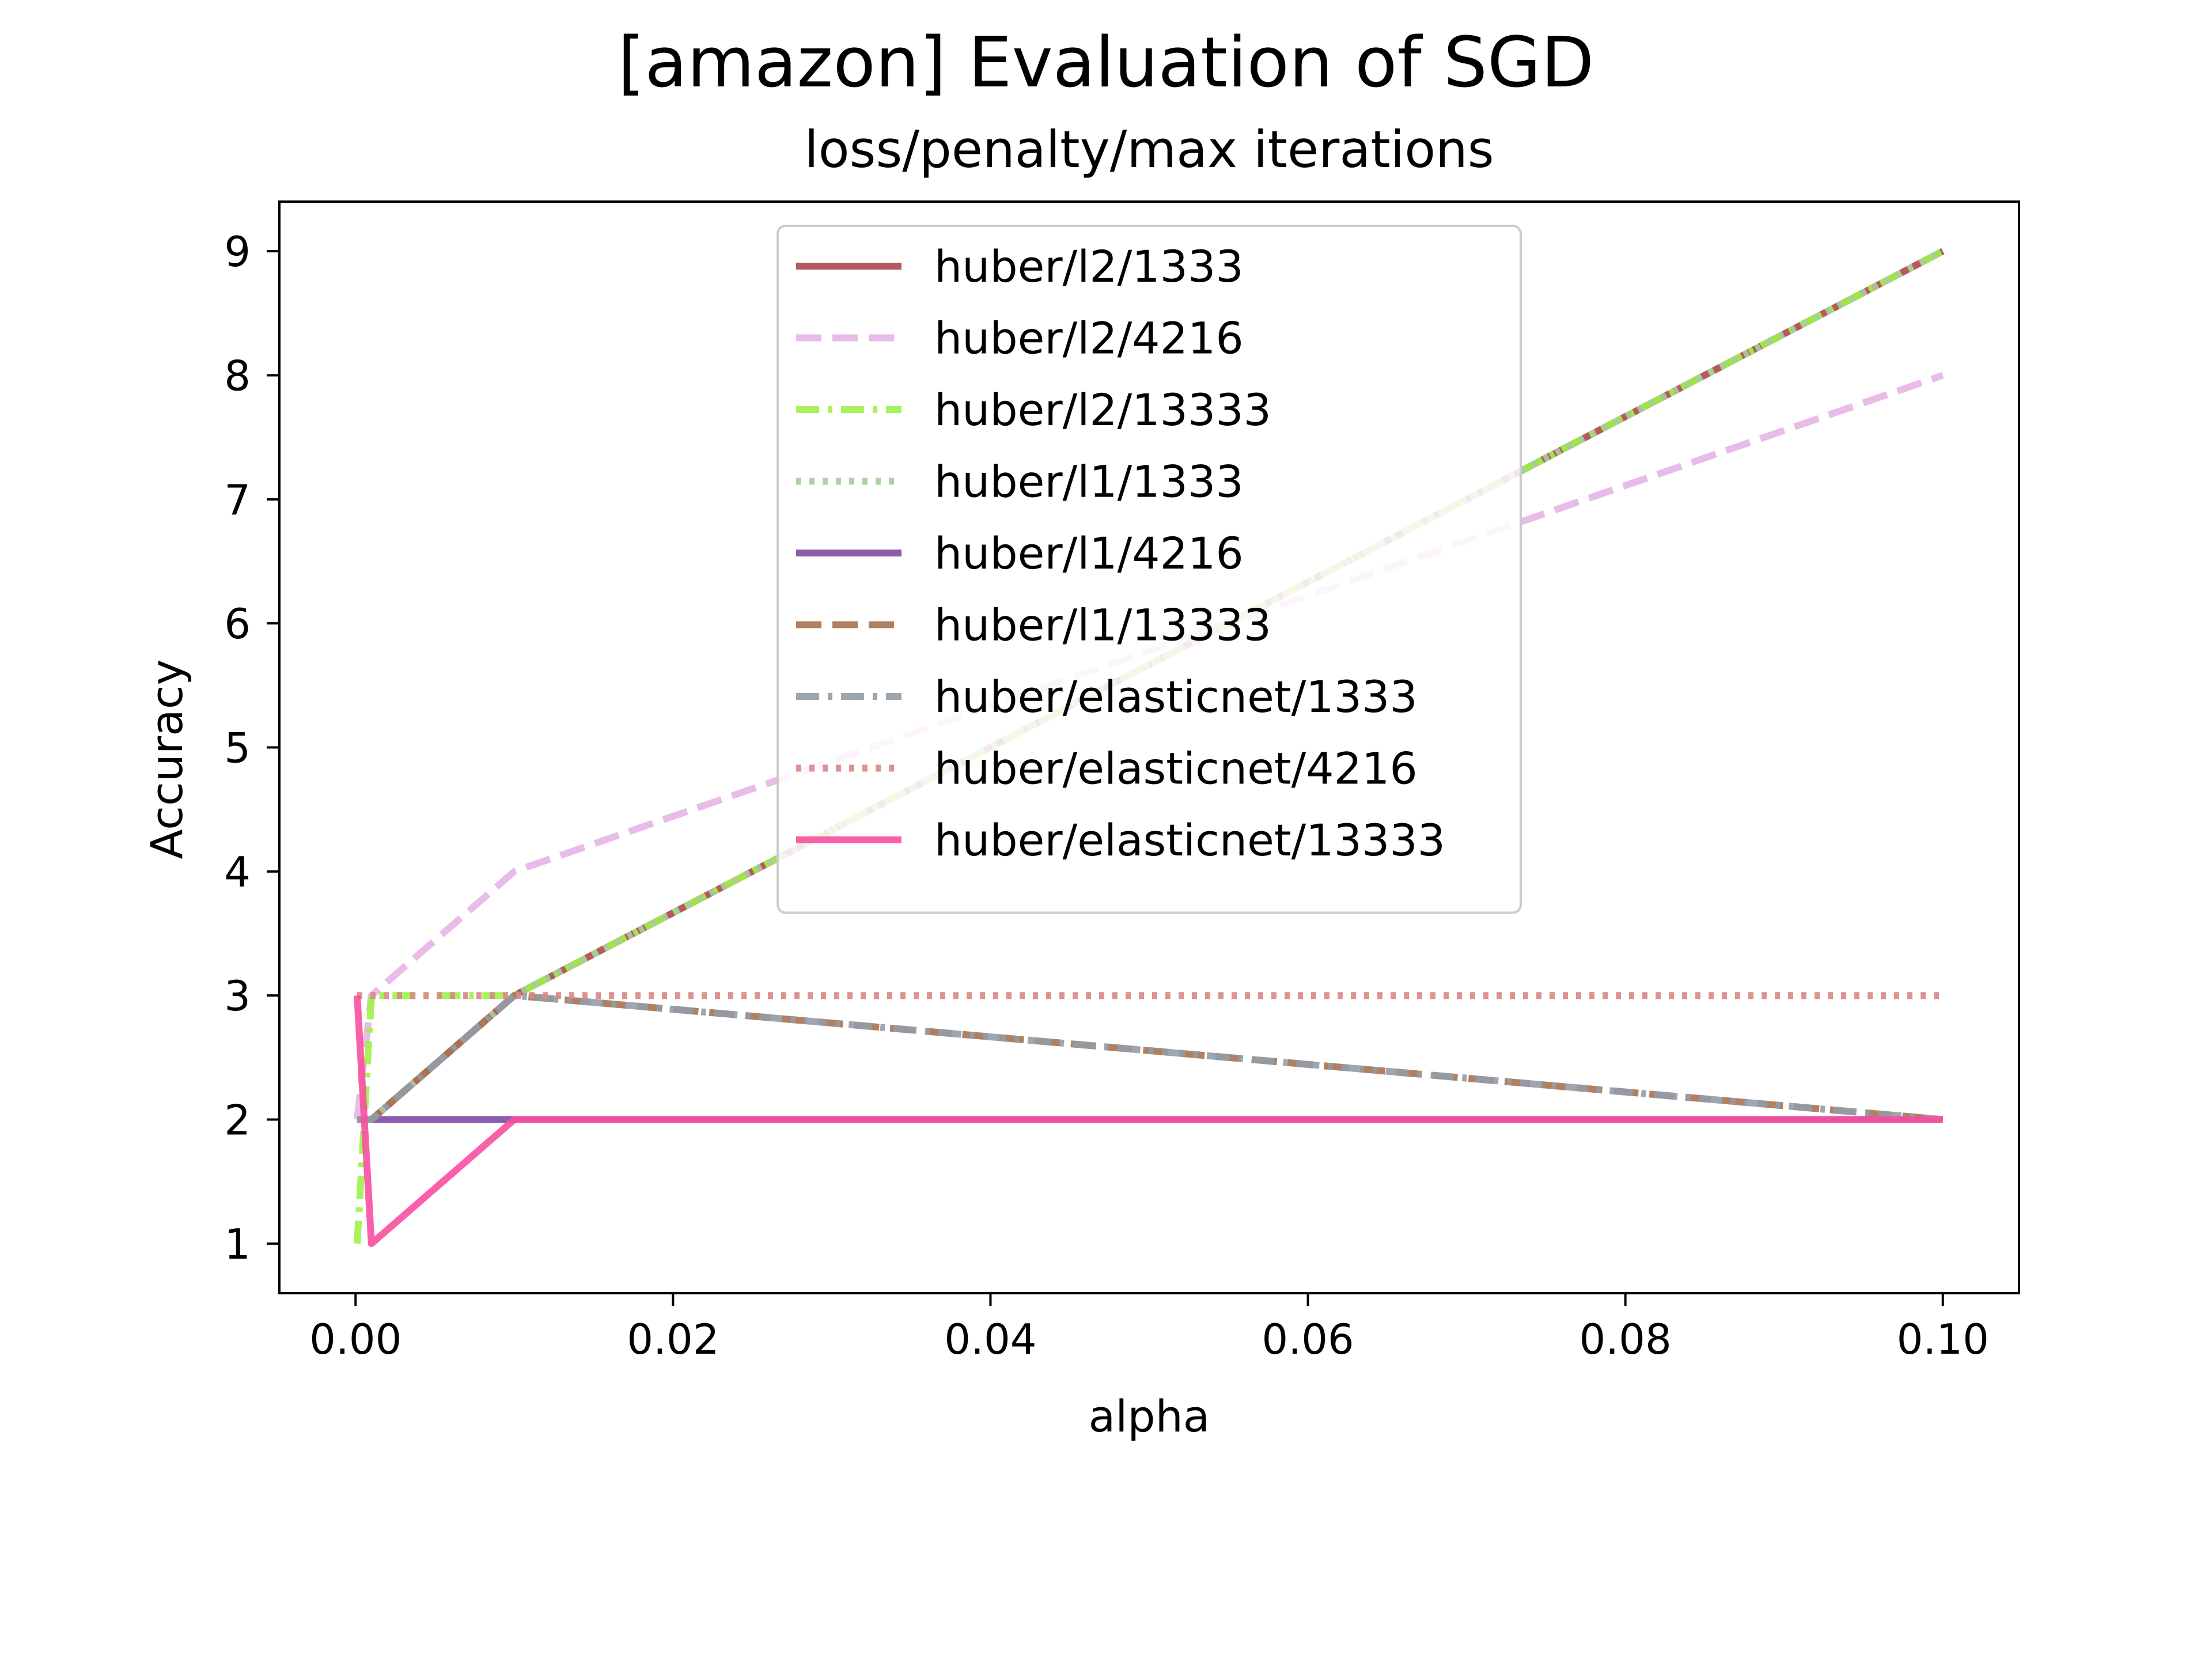 This screenshot has height=1659, width=2212. I want to click on x-tick-label: 0.00, so click(355, 1339).